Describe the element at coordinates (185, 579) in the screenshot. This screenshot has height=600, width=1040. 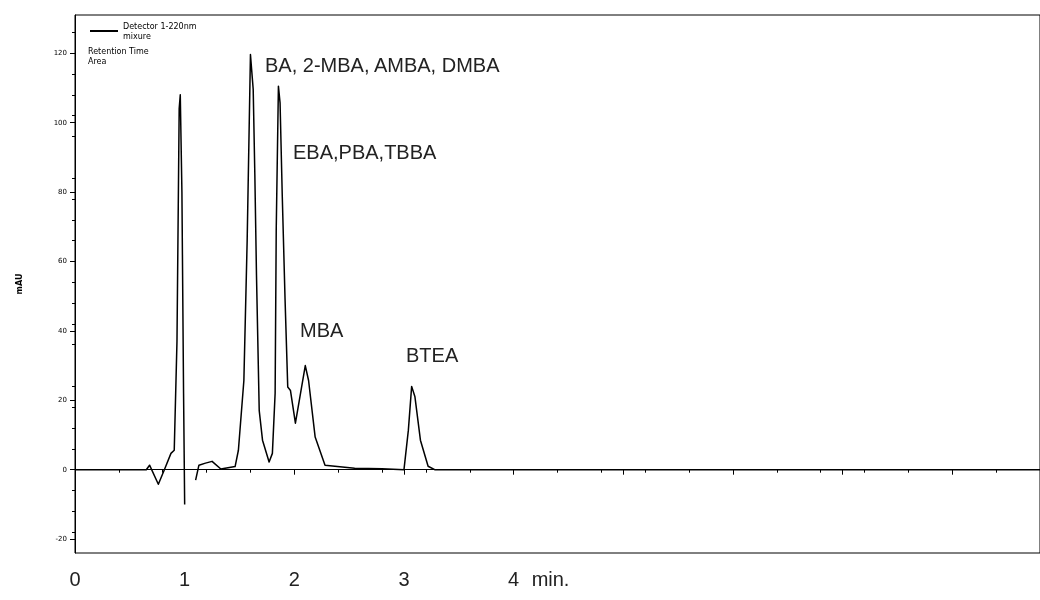
I see `x-tick-label: 1` at that location.